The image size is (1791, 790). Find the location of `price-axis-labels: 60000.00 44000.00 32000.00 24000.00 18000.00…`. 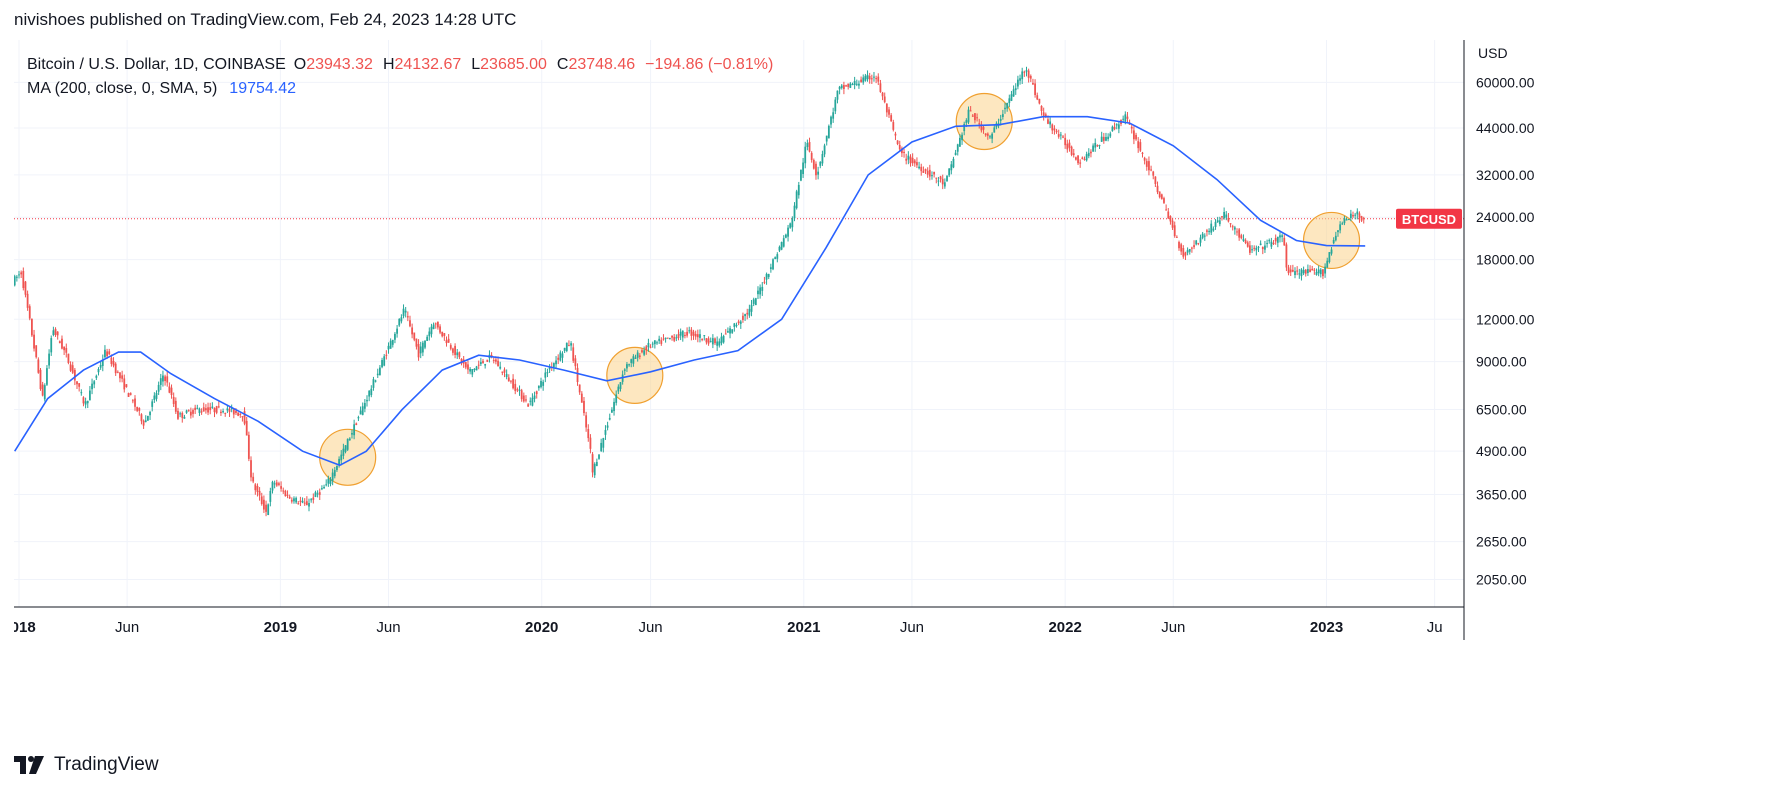

price-axis-labels: 60000.00 44000.00 32000.00 24000.00 18000.00… is located at coordinates (1505, 316).